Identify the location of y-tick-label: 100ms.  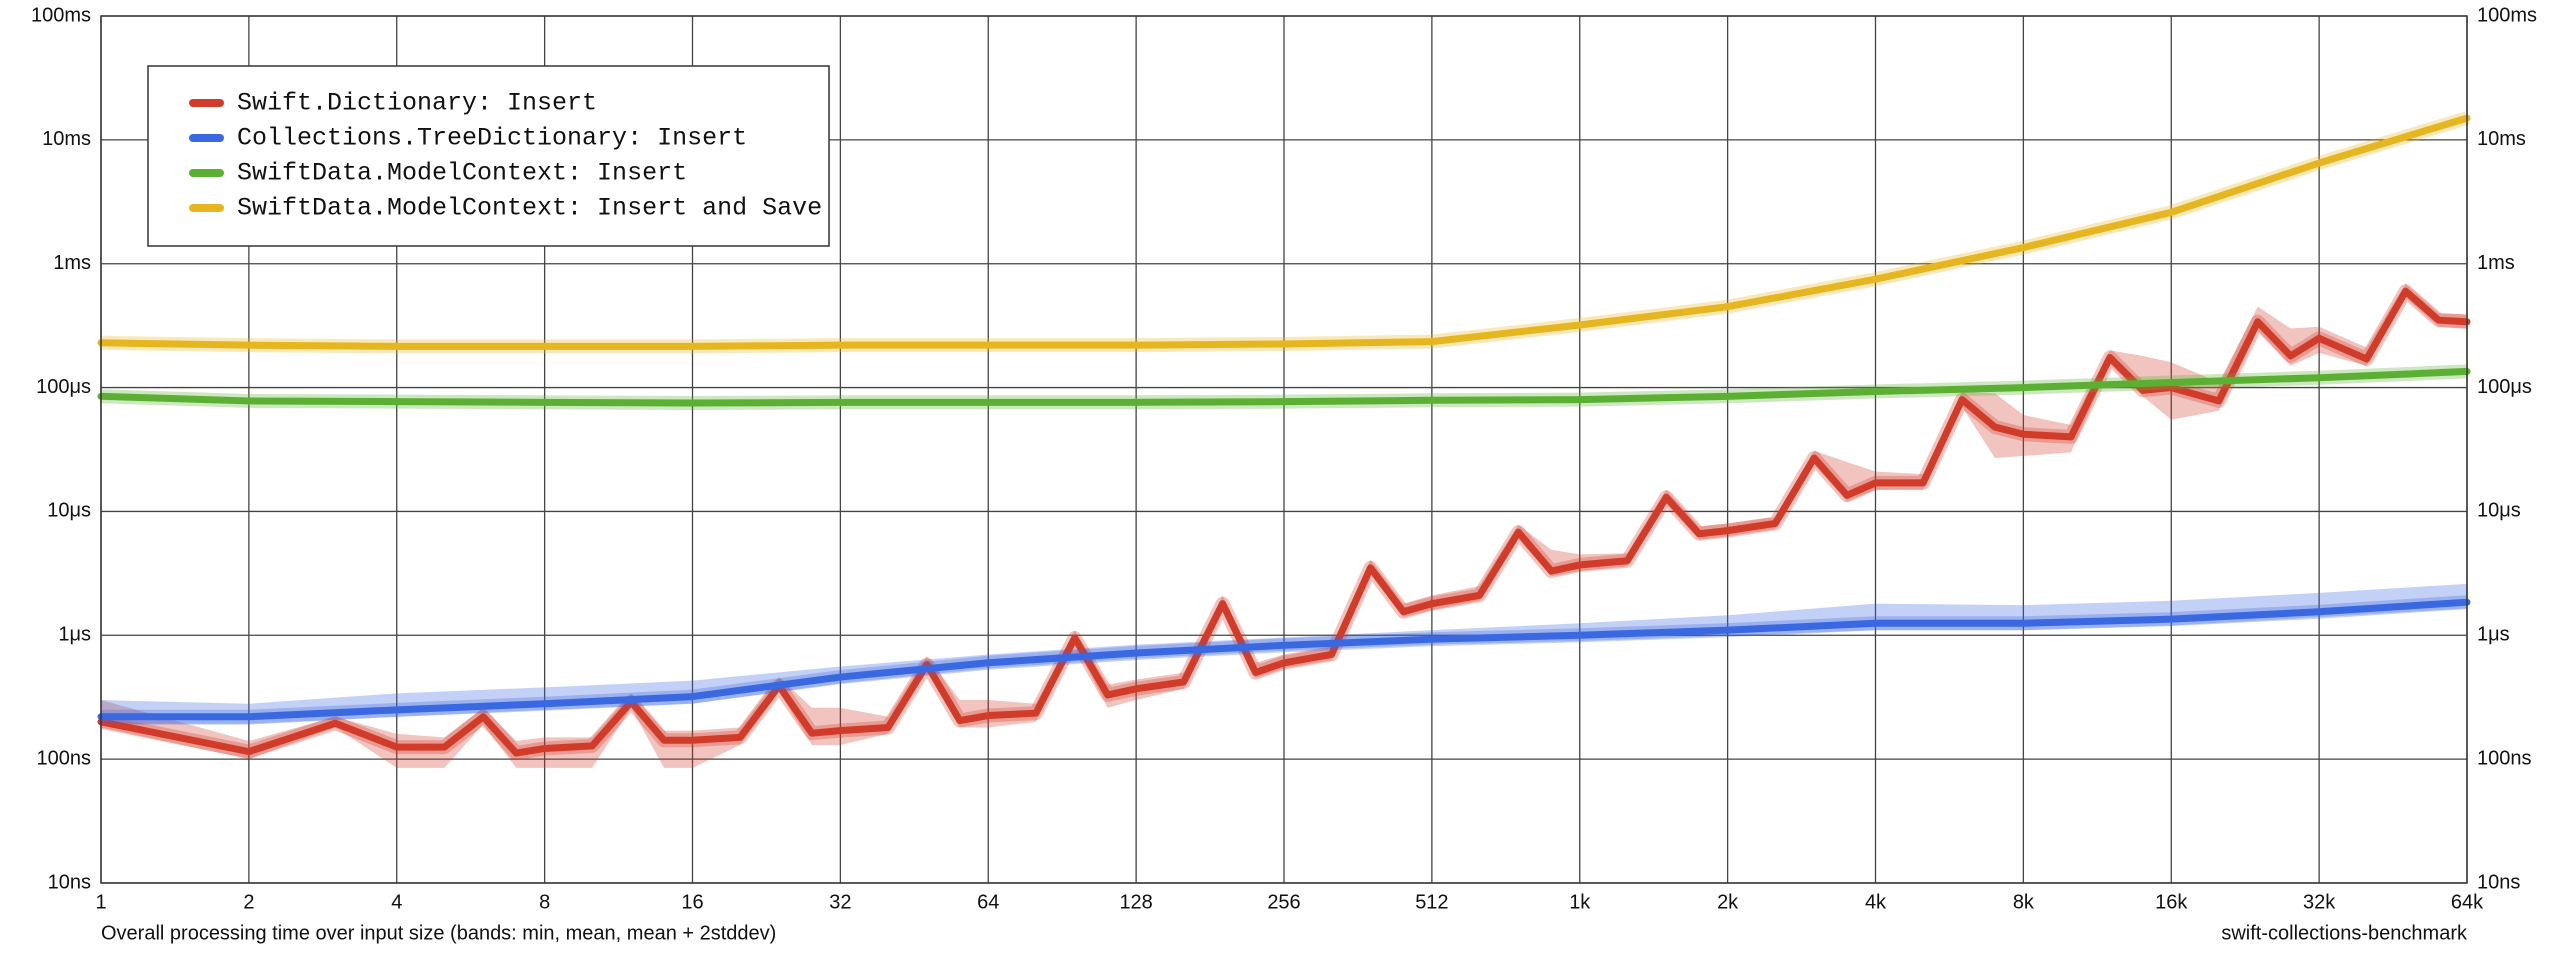
(61, 15).